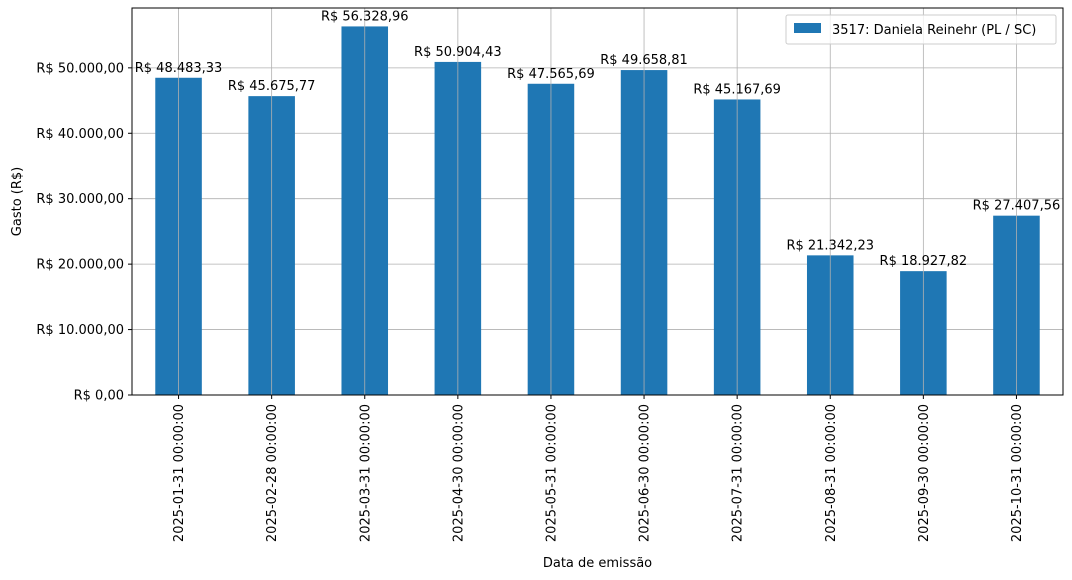 This screenshot has width=1072, height=580. What do you see at coordinates (80, 199) in the screenshot?
I see `y-tick-label: R$ 30.000,00` at bounding box center [80, 199].